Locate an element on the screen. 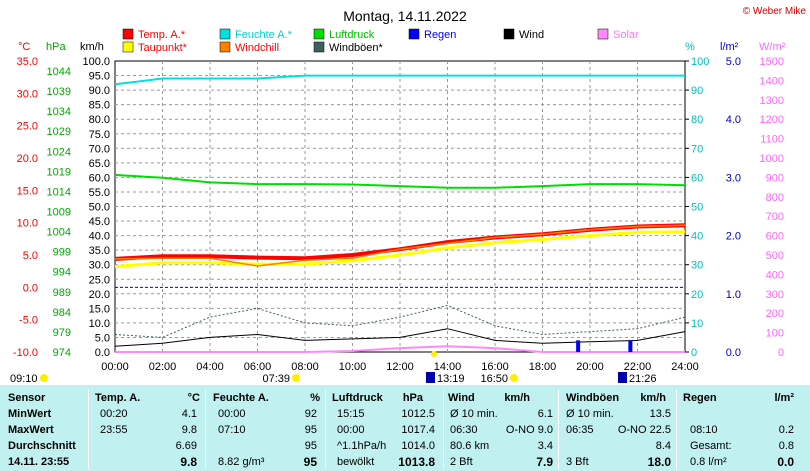 The image size is (810, 471). humidity-tick-label: 30 is located at coordinates (697, 266).